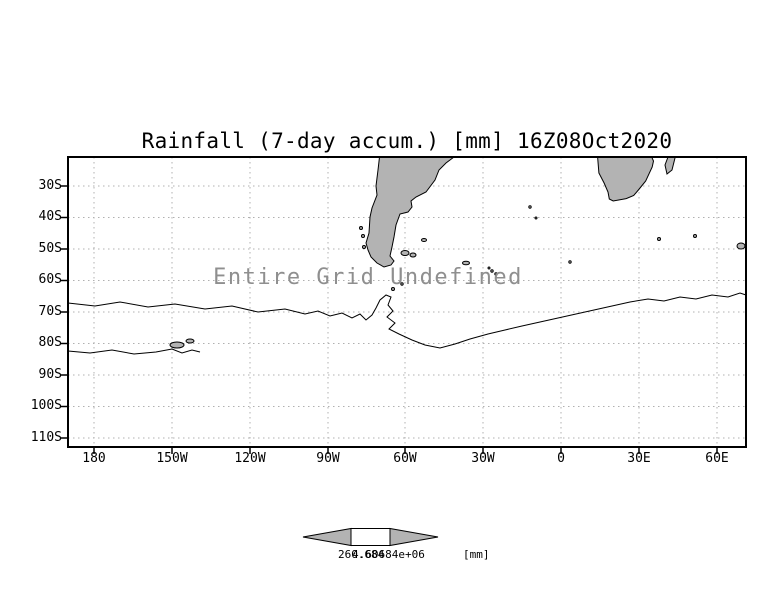 The height and width of the screenshot is (612, 784). I want to click on ross-sea-island, so click(177, 345).